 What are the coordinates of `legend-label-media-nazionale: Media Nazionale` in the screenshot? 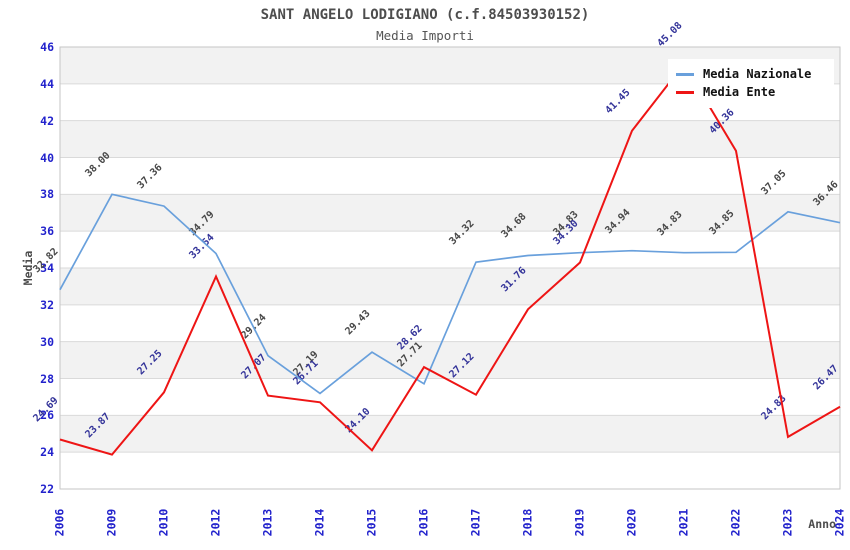 It's located at (757, 74).